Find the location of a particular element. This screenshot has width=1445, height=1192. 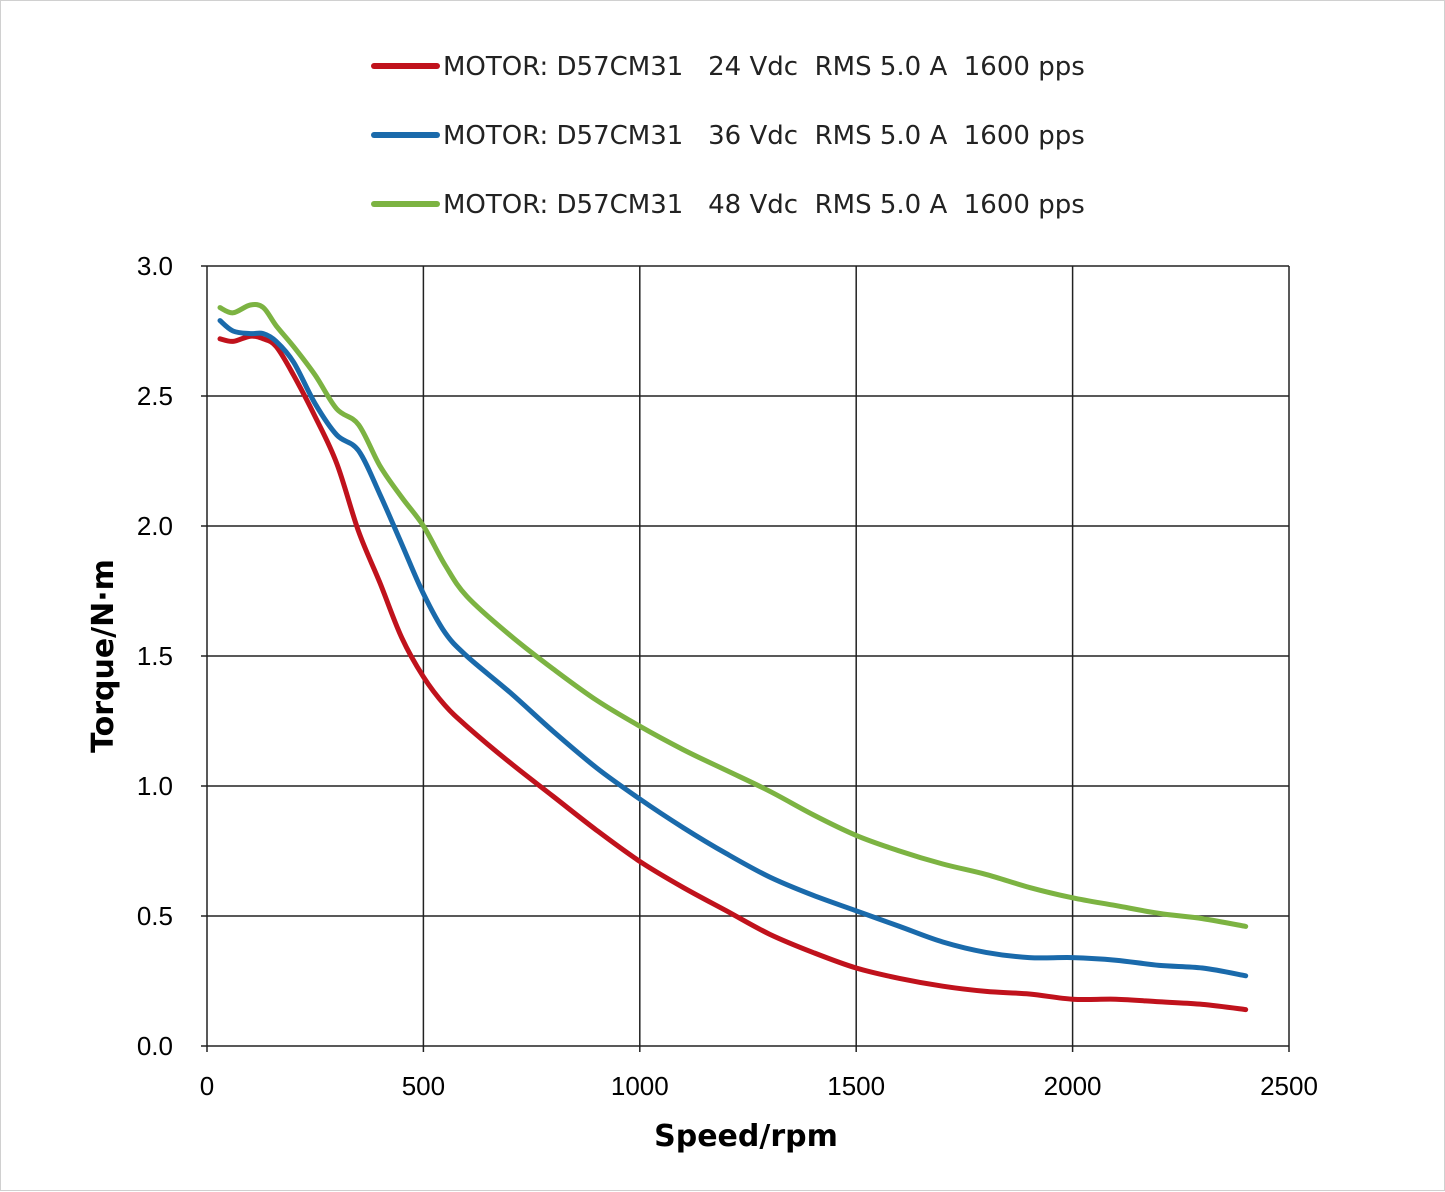

legend-label-1: MOTOR: D57CM31 24 Vdc RMS 5.0 A 1600 pps is located at coordinates (764, 67).